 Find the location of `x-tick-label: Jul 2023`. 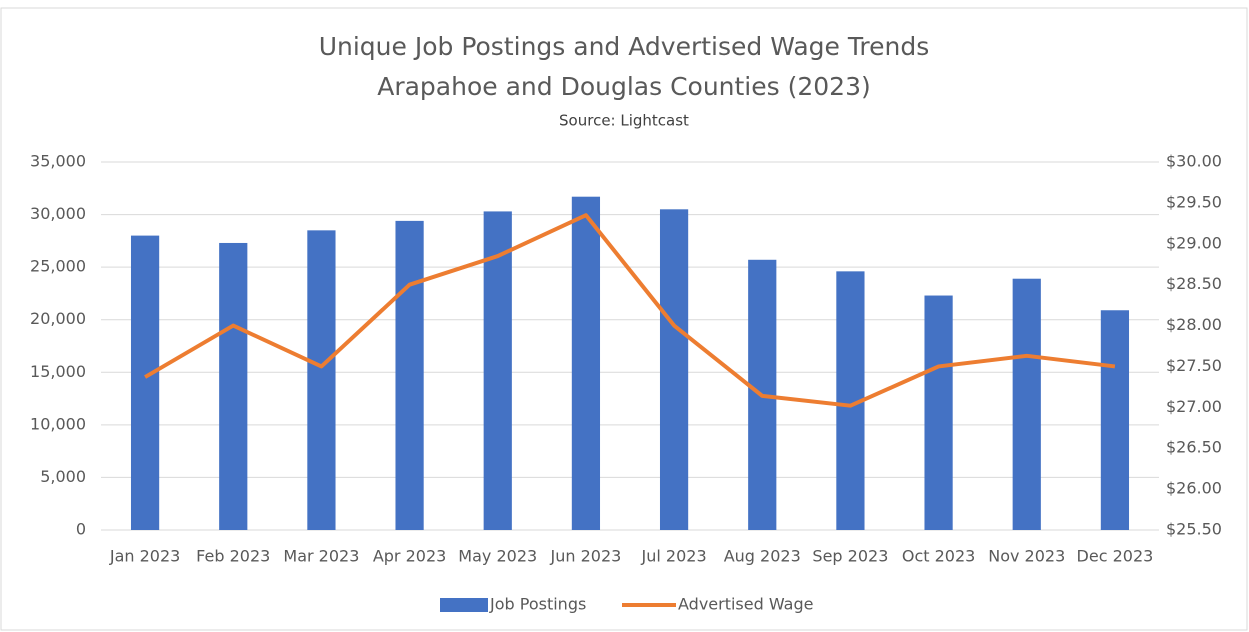

x-tick-label: Jul 2023 is located at coordinates (674, 556).